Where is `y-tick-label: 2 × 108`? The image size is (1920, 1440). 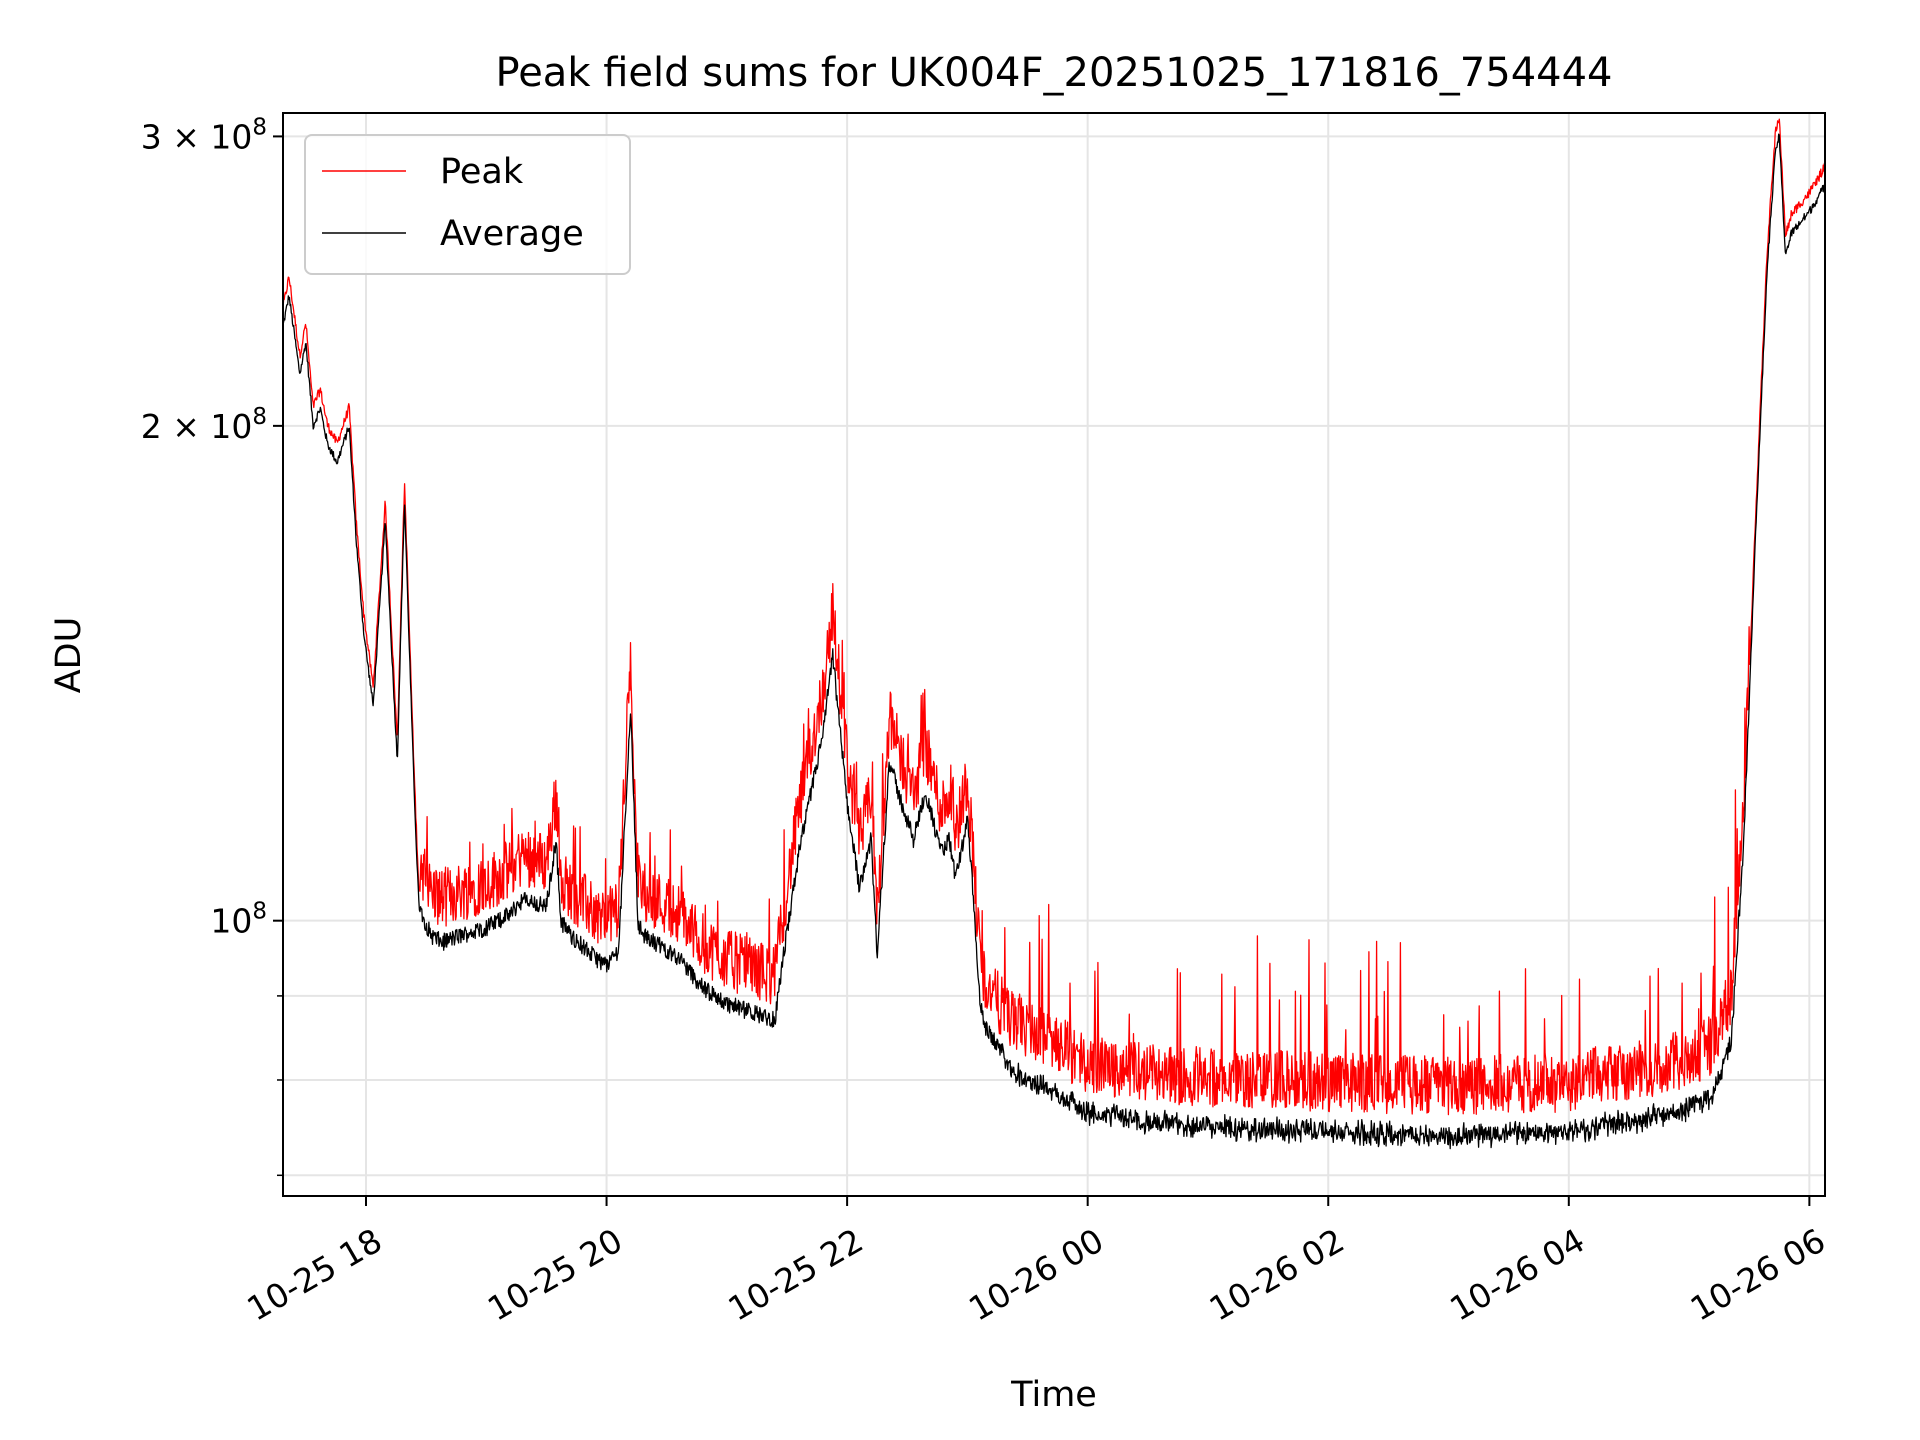 y-tick-label: 2 × 108 is located at coordinates (204, 425).